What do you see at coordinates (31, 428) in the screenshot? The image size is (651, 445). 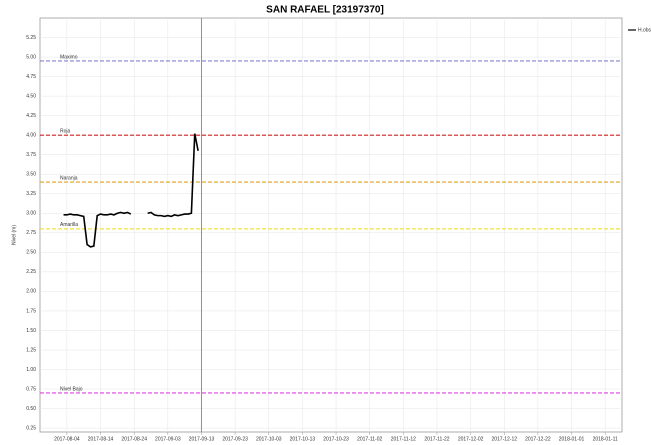 I see `y-tick-label: 0.25` at bounding box center [31, 428].